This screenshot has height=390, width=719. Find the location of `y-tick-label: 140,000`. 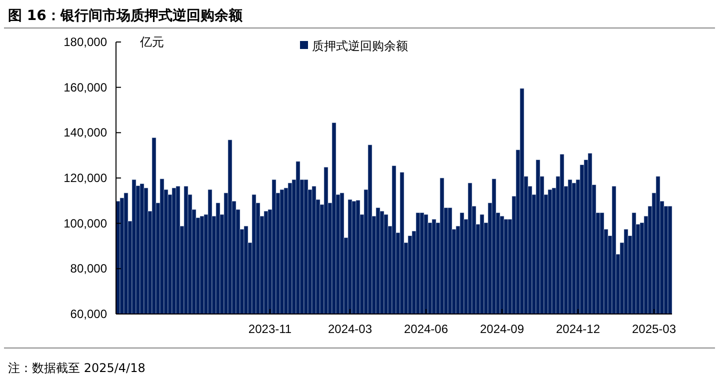

y-tick-label: 140,000 is located at coordinates (86, 133).